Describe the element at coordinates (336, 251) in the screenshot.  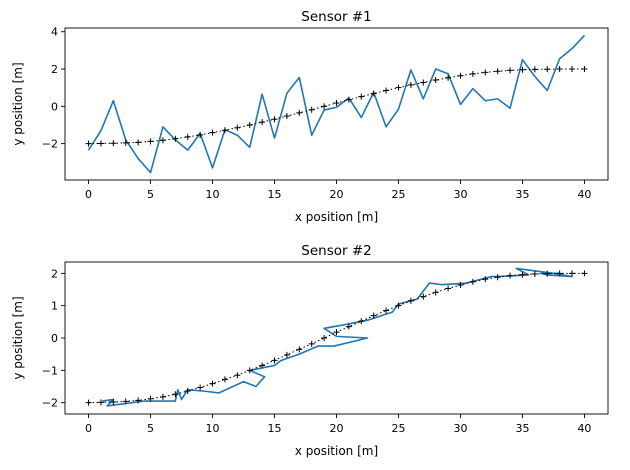
I see `chart-title: Sensor #2` at that location.